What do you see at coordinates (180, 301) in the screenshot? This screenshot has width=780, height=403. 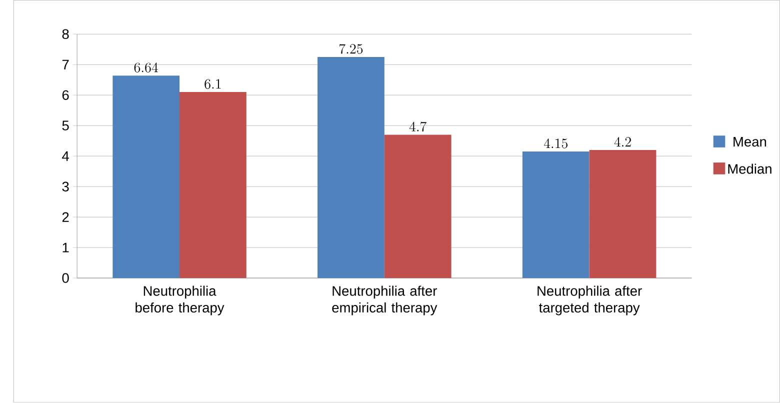 I see `x-tick-label: Neutrophilia before therapy` at bounding box center [180, 301].